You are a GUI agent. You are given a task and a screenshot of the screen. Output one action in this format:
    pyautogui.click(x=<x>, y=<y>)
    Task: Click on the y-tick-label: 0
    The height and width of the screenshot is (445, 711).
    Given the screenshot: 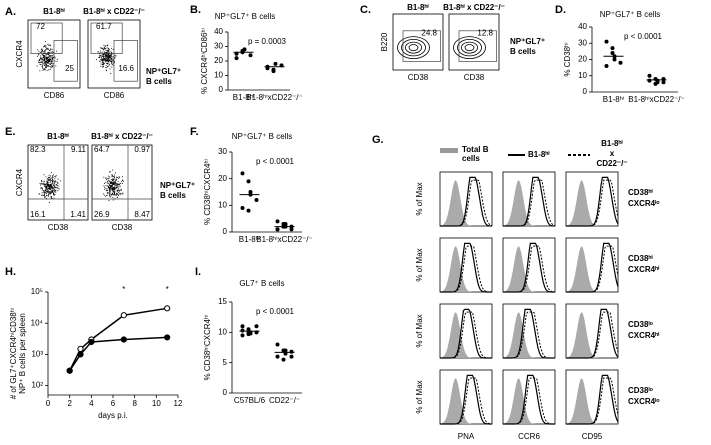 What is the action you would take?
    pyautogui.click(x=221, y=89)
    